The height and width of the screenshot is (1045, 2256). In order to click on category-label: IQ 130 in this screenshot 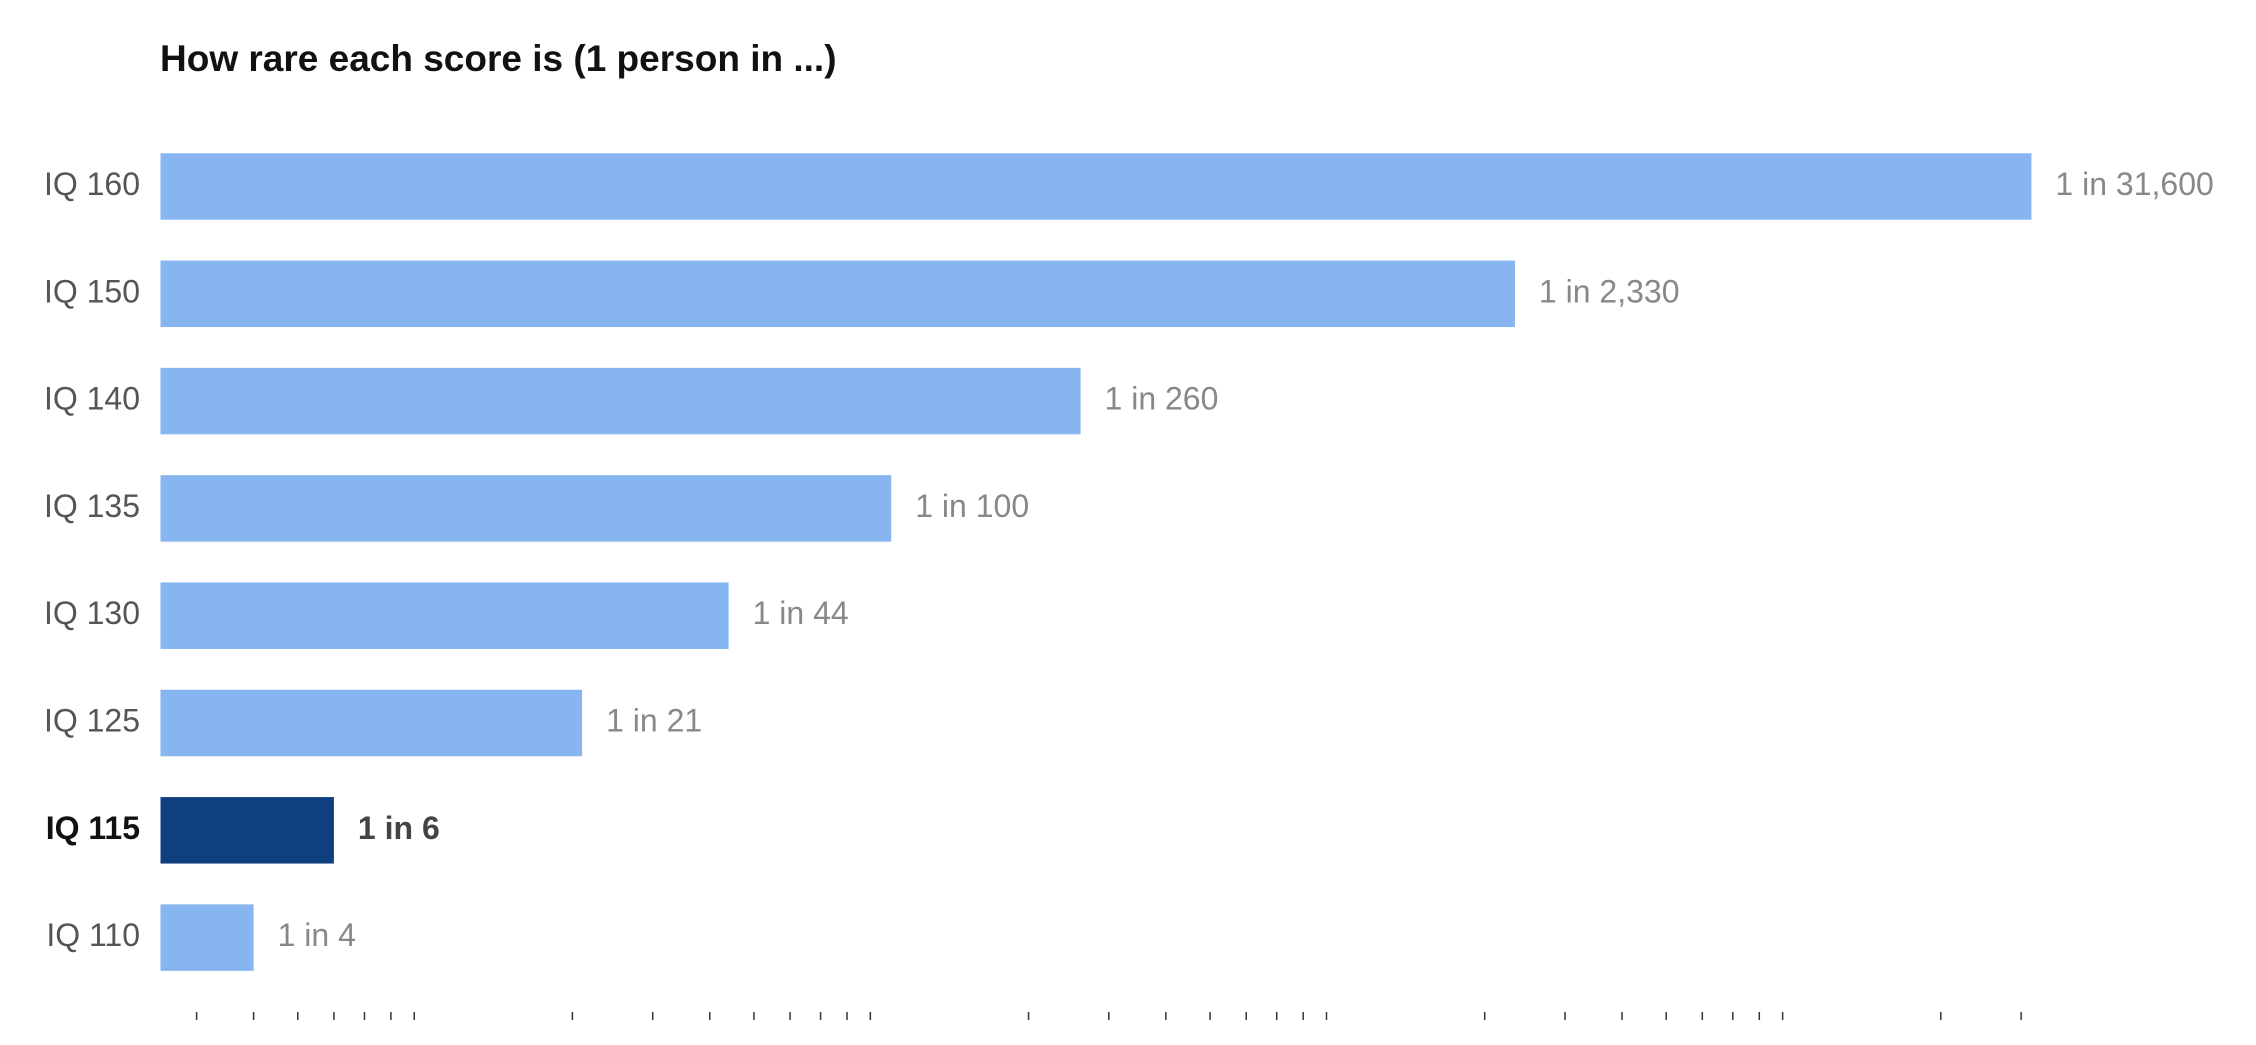, I will do `click(92, 613)`.